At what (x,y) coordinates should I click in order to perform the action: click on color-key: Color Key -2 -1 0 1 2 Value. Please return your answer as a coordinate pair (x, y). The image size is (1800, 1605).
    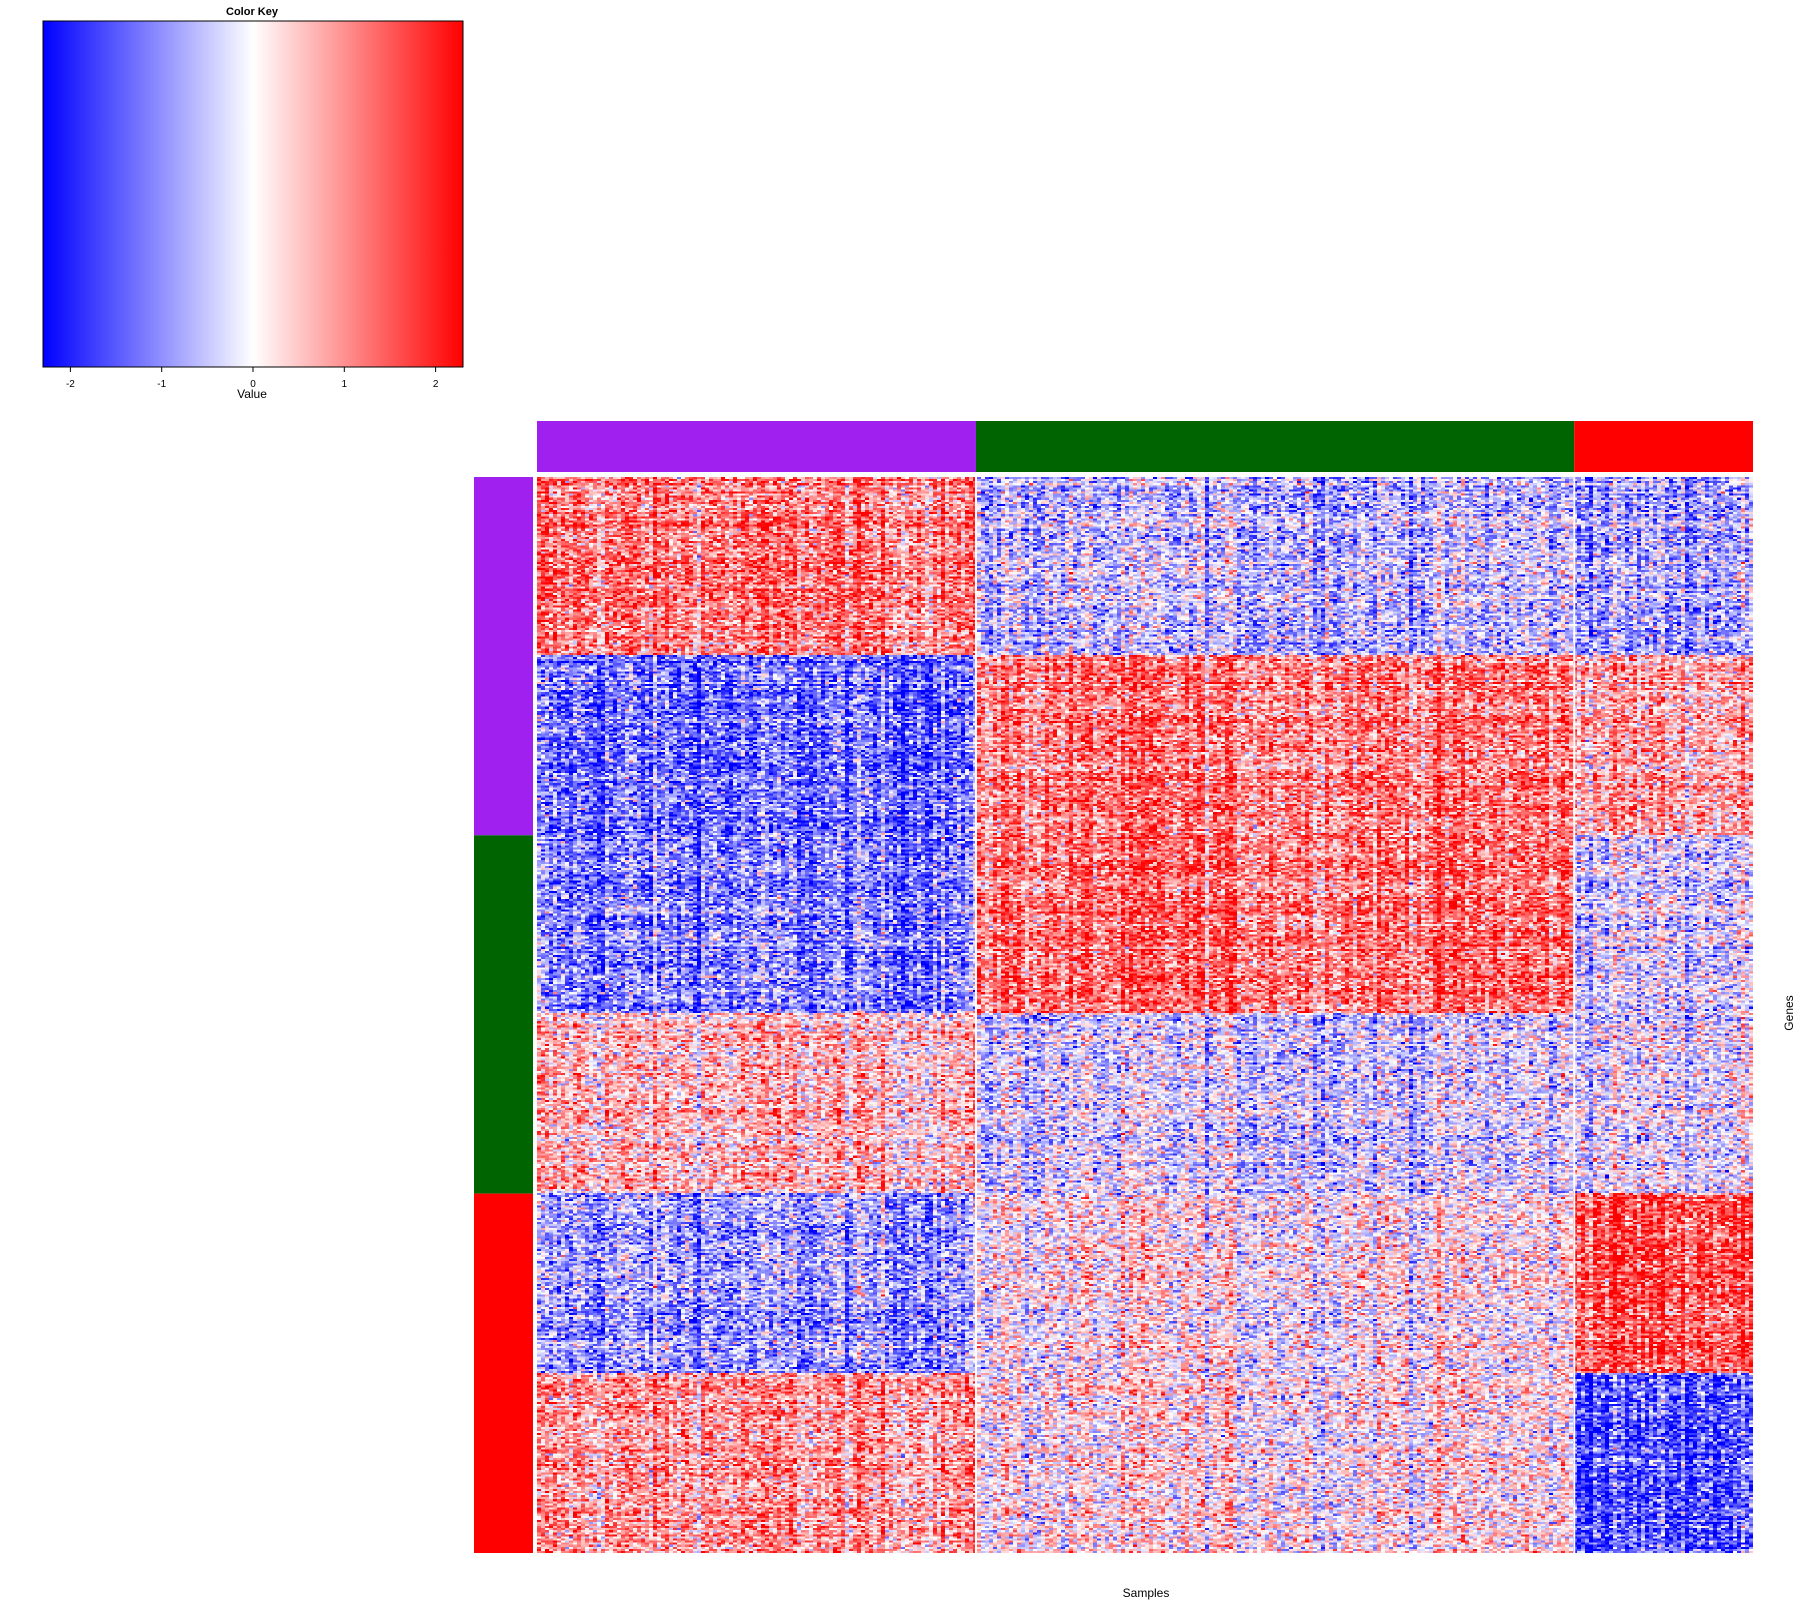
    Looking at the image, I should click on (253, 203).